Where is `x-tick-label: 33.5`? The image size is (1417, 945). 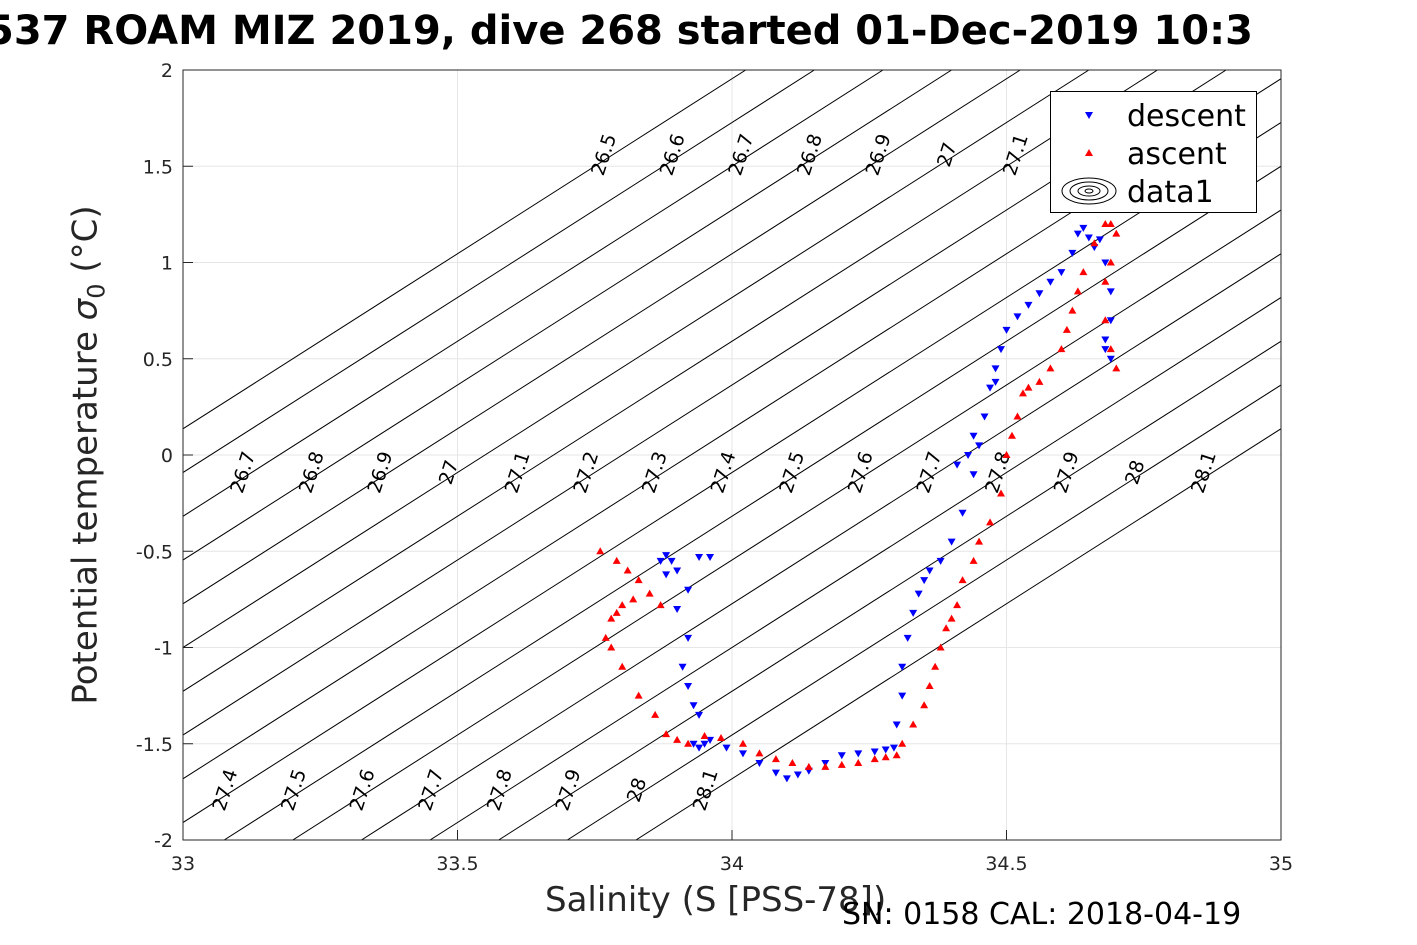 x-tick-label: 33.5 is located at coordinates (457, 864).